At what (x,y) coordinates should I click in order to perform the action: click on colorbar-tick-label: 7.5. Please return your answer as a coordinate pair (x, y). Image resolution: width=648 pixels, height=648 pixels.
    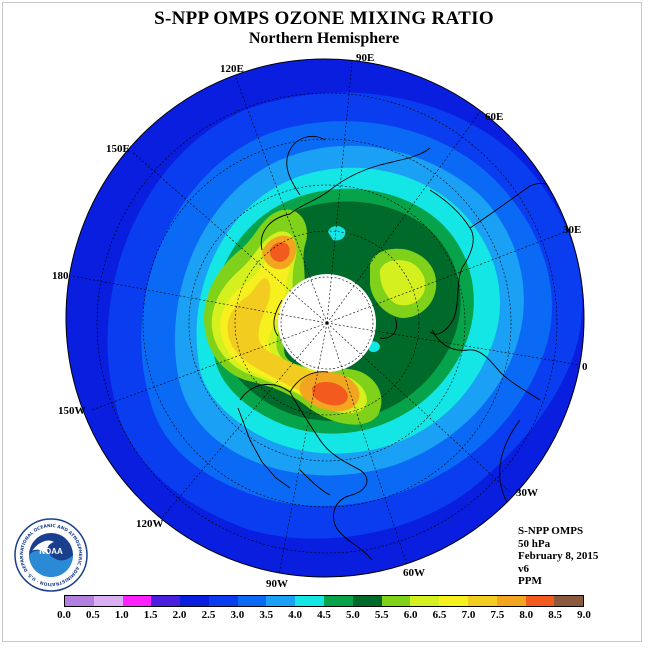
    Looking at the image, I should click on (497, 615).